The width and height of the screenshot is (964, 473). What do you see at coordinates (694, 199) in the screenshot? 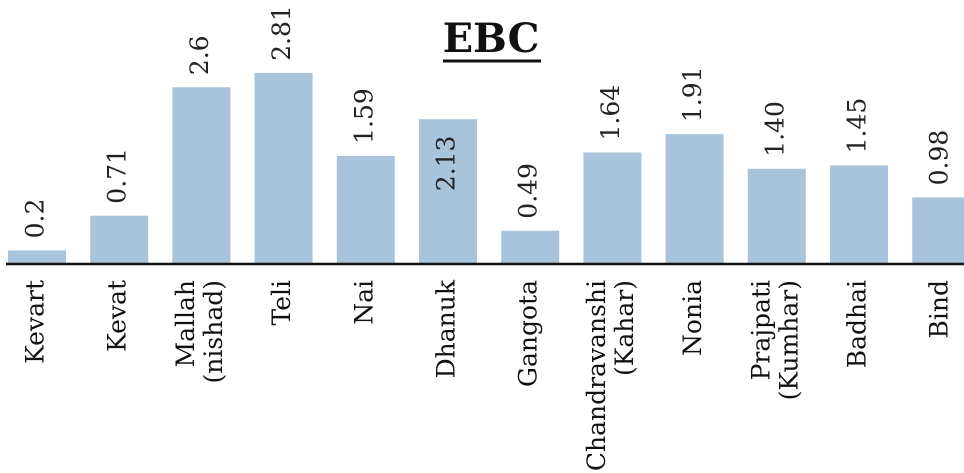
I see `bar-nonia` at bounding box center [694, 199].